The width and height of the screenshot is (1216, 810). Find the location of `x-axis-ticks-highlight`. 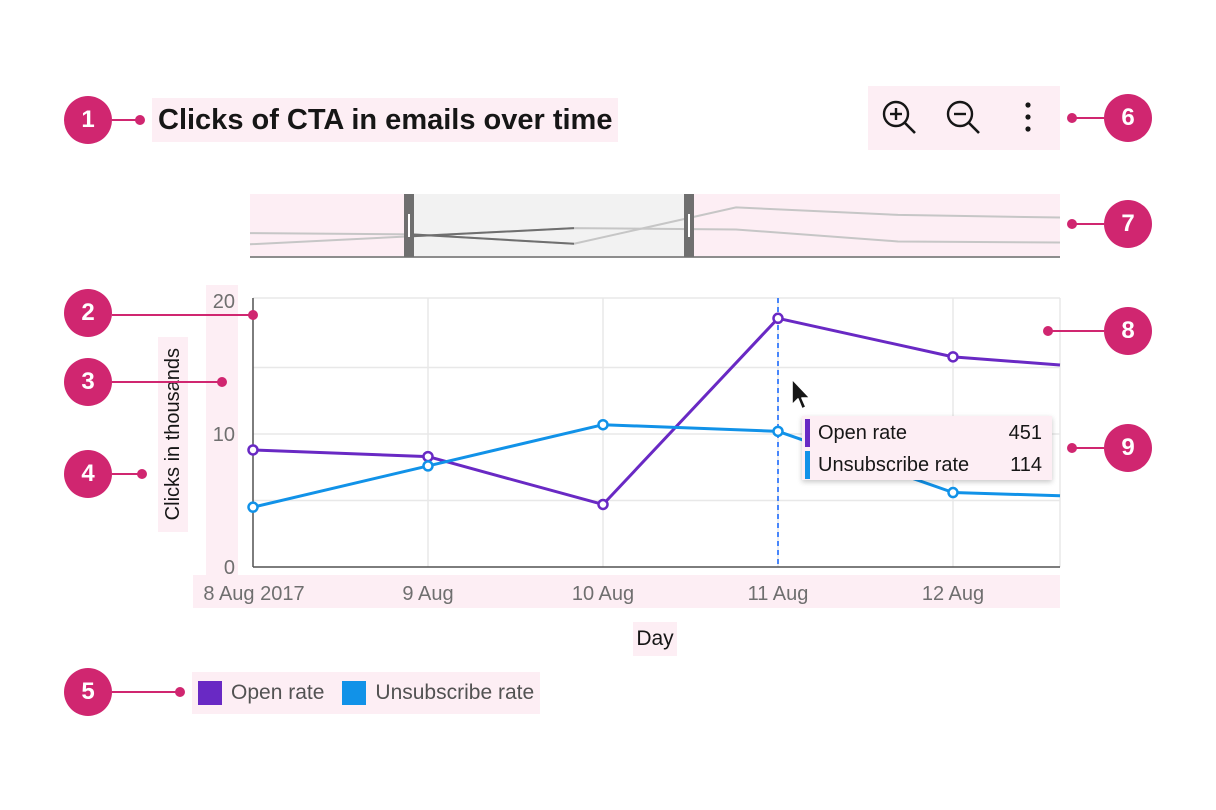

x-axis-ticks-highlight is located at coordinates (626, 591).